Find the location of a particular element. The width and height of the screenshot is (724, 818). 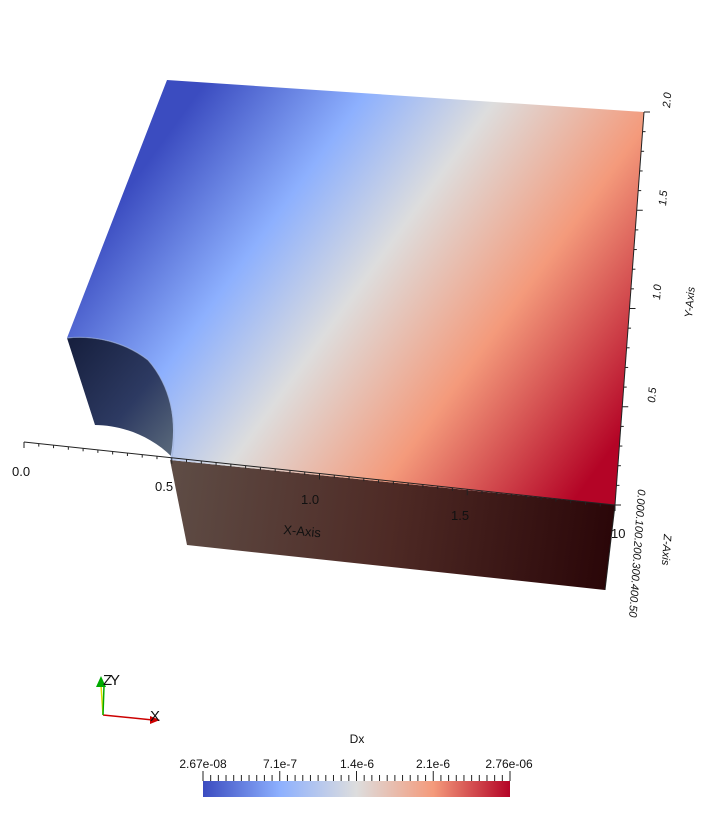

colorbar-gradient is located at coordinates (356, 789).